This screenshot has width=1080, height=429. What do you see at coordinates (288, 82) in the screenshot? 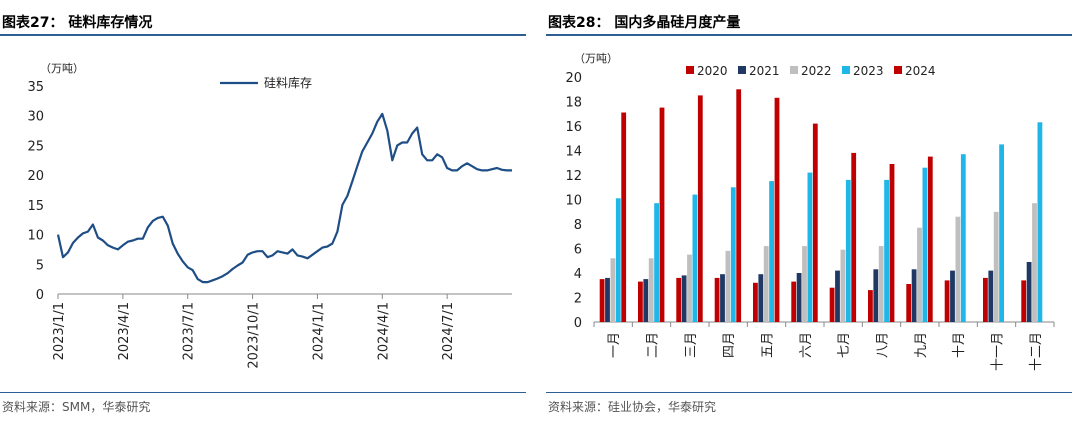
I see `legend-label: 硅料库存` at bounding box center [288, 82].